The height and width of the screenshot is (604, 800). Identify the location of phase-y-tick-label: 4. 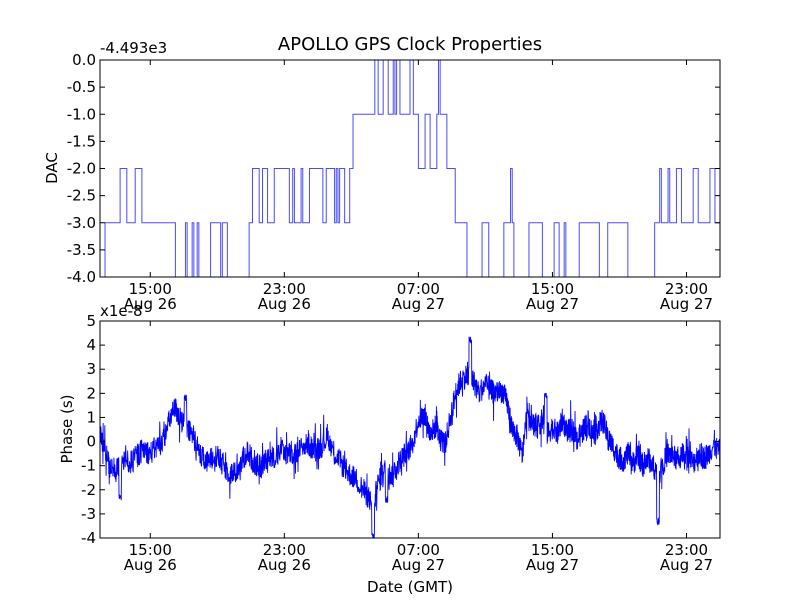
(91, 345).